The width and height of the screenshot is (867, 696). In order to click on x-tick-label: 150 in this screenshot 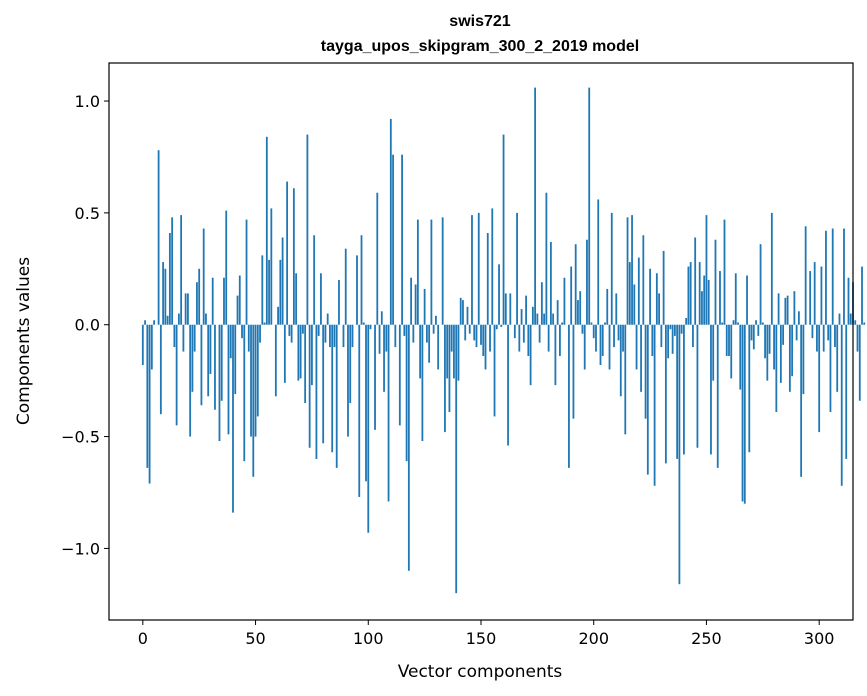, I will do `click(481, 638)`.